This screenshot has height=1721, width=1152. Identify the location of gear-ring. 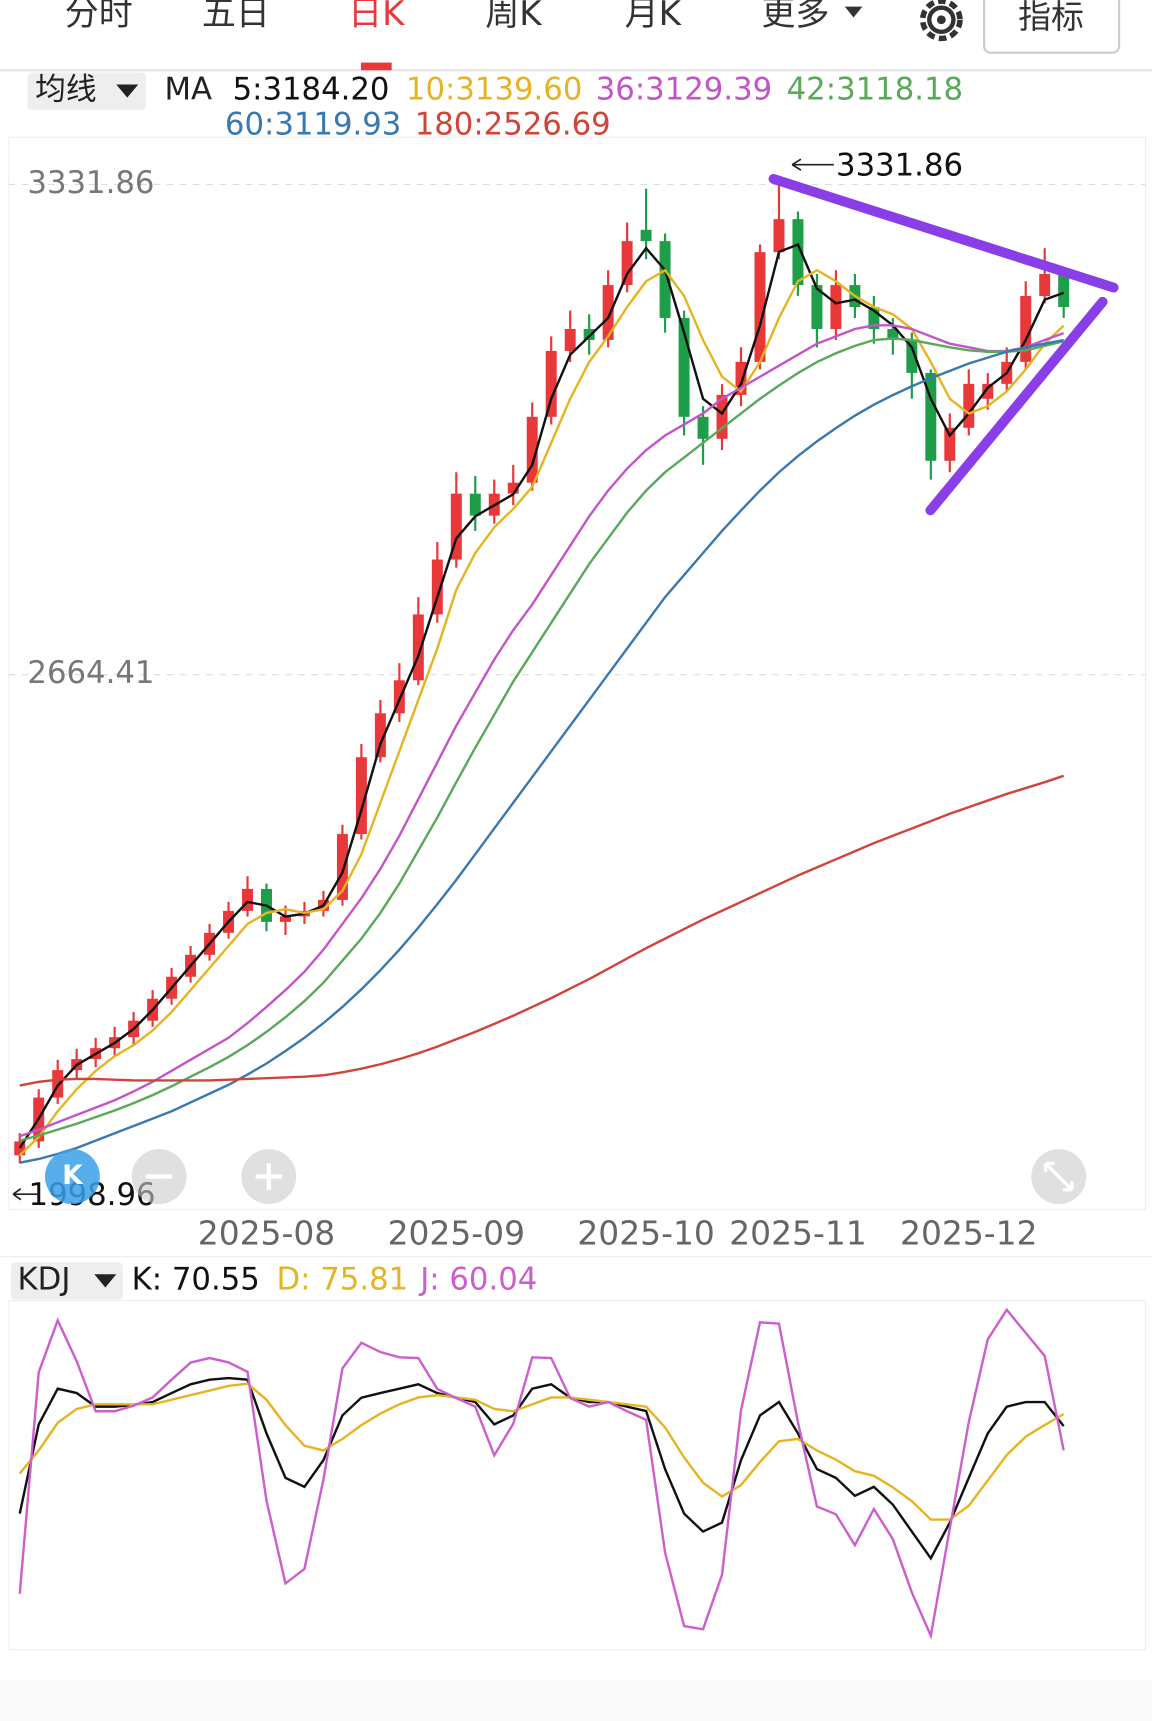
(941, 20).